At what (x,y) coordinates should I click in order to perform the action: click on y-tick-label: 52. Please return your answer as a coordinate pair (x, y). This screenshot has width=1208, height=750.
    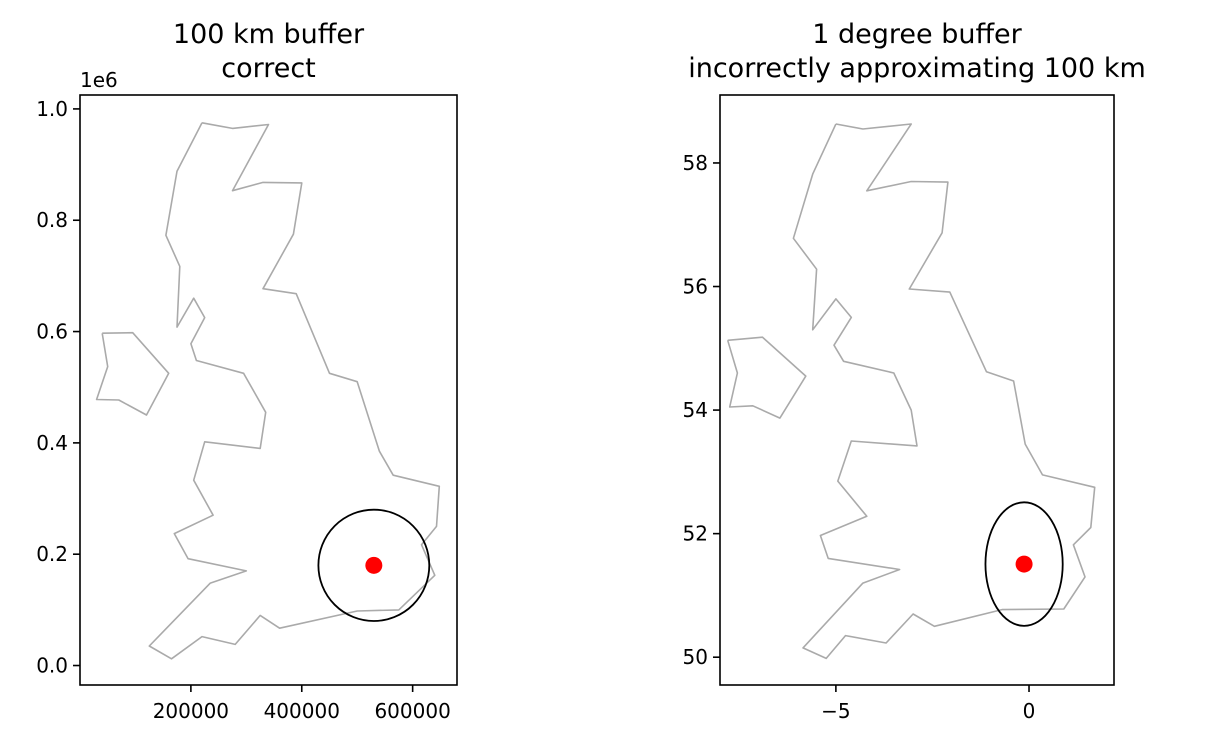
    Looking at the image, I should click on (695, 534).